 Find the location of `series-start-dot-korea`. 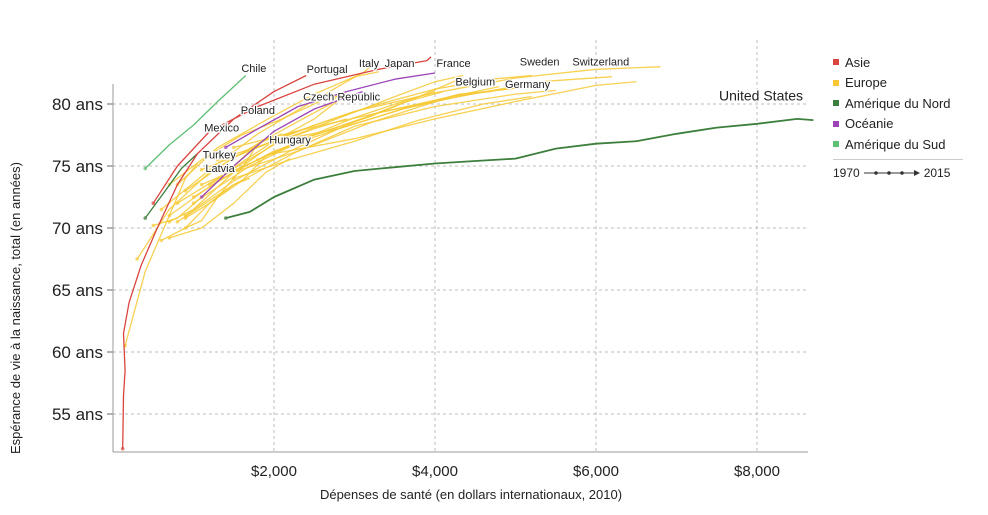

series-start-dot-korea is located at coordinates (122, 448).